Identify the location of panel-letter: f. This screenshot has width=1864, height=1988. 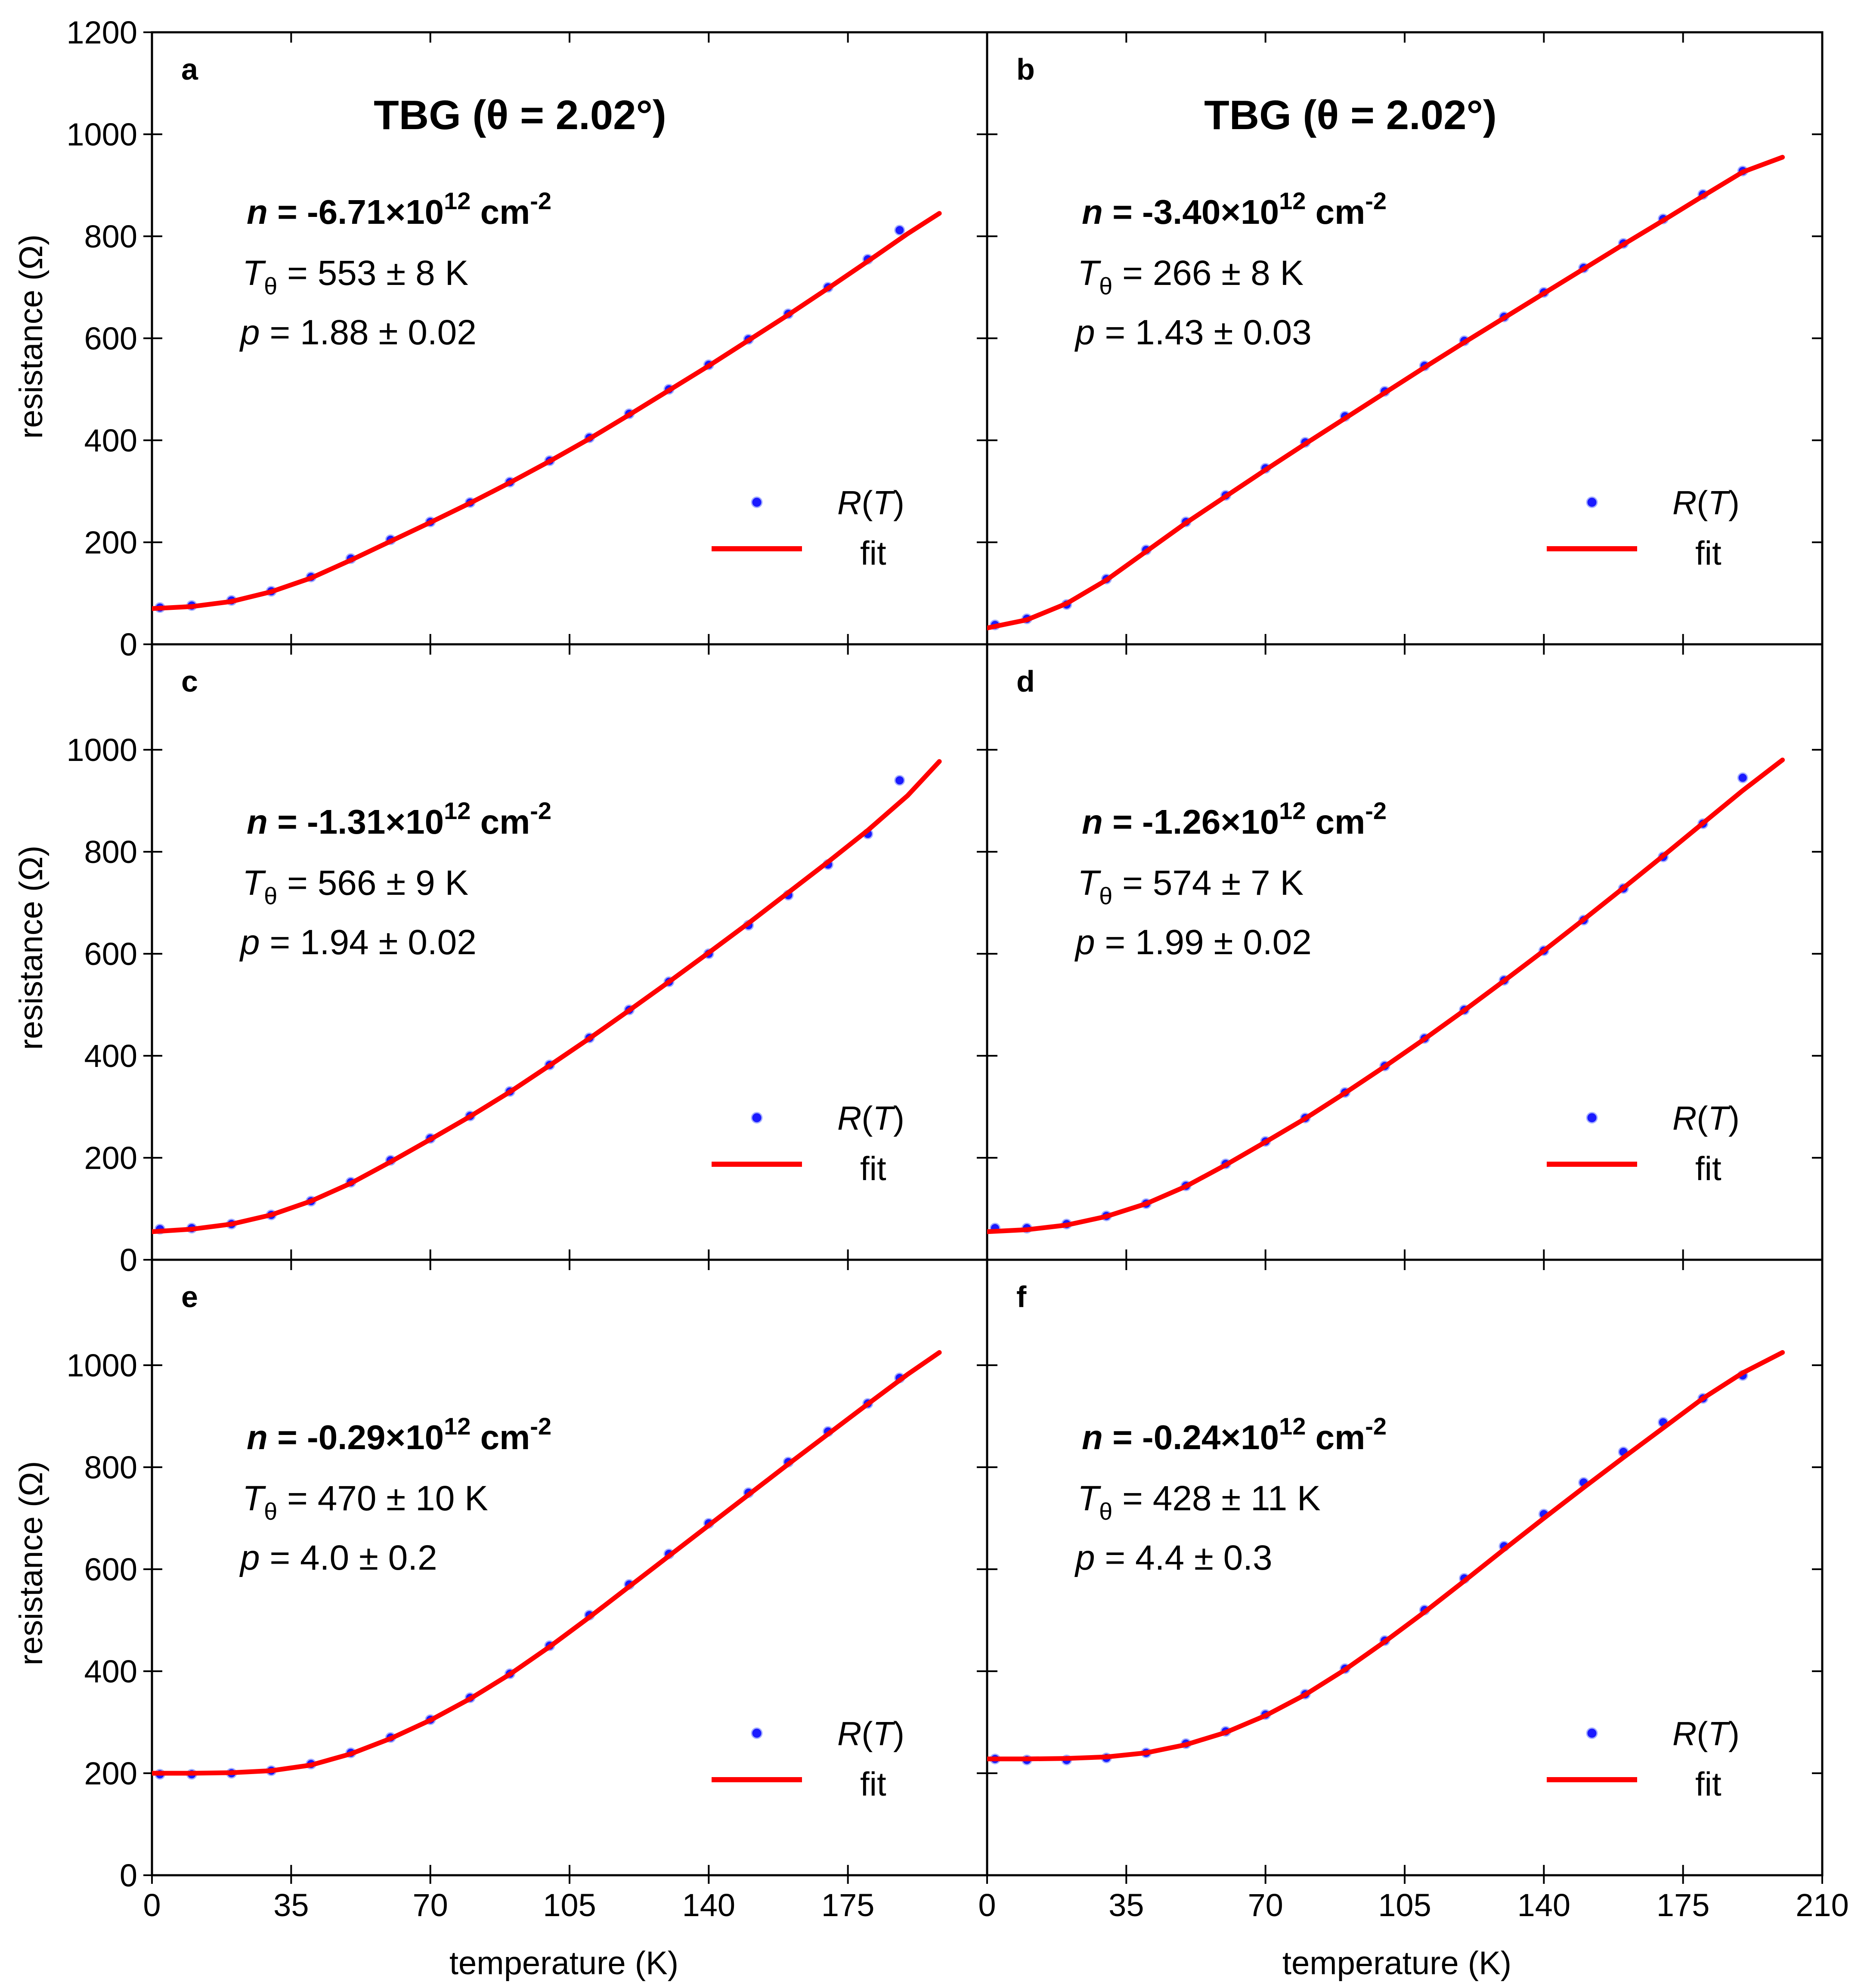
(1021, 1297).